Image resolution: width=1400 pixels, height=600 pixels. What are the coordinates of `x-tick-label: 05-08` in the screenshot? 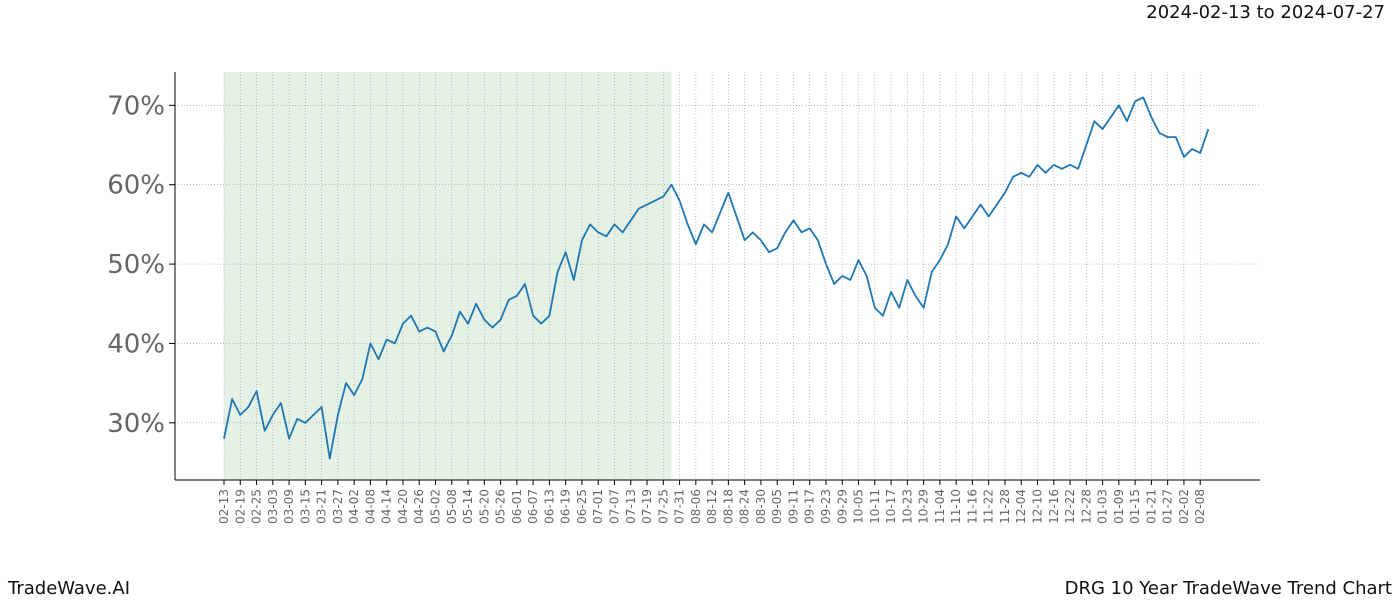 It's located at (452, 506).